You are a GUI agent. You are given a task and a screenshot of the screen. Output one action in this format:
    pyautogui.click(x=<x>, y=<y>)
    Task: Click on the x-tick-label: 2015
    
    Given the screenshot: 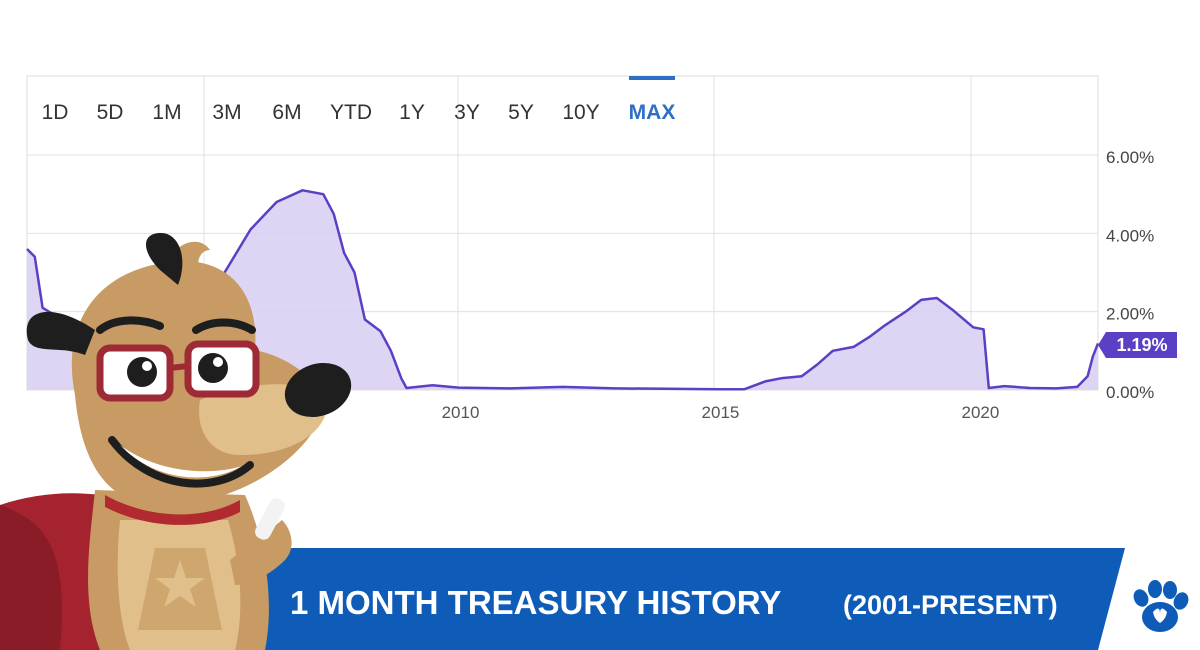 What is the action you would take?
    pyautogui.click(x=721, y=412)
    